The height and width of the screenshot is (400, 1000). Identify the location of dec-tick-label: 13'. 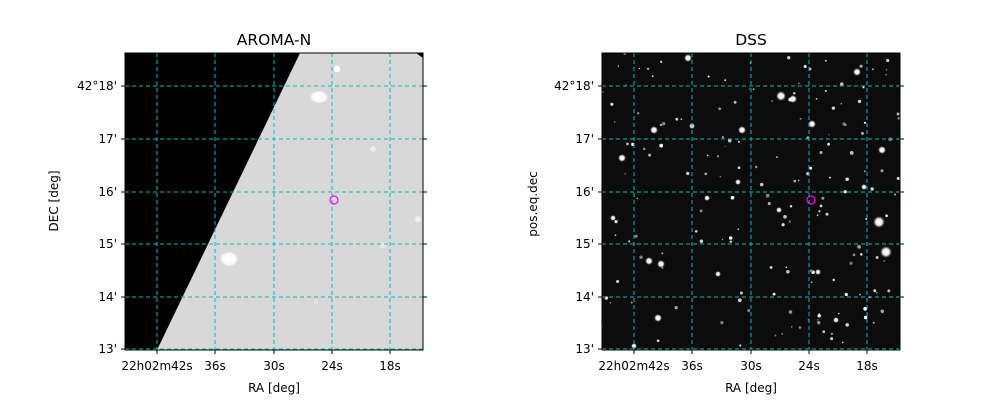
(584, 349).